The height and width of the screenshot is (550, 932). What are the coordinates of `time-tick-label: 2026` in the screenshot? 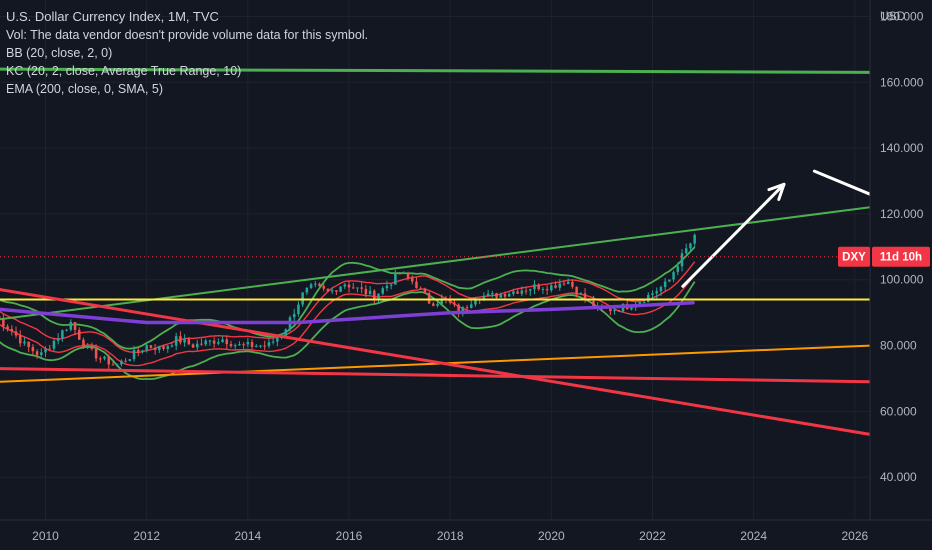 It's located at (854, 536).